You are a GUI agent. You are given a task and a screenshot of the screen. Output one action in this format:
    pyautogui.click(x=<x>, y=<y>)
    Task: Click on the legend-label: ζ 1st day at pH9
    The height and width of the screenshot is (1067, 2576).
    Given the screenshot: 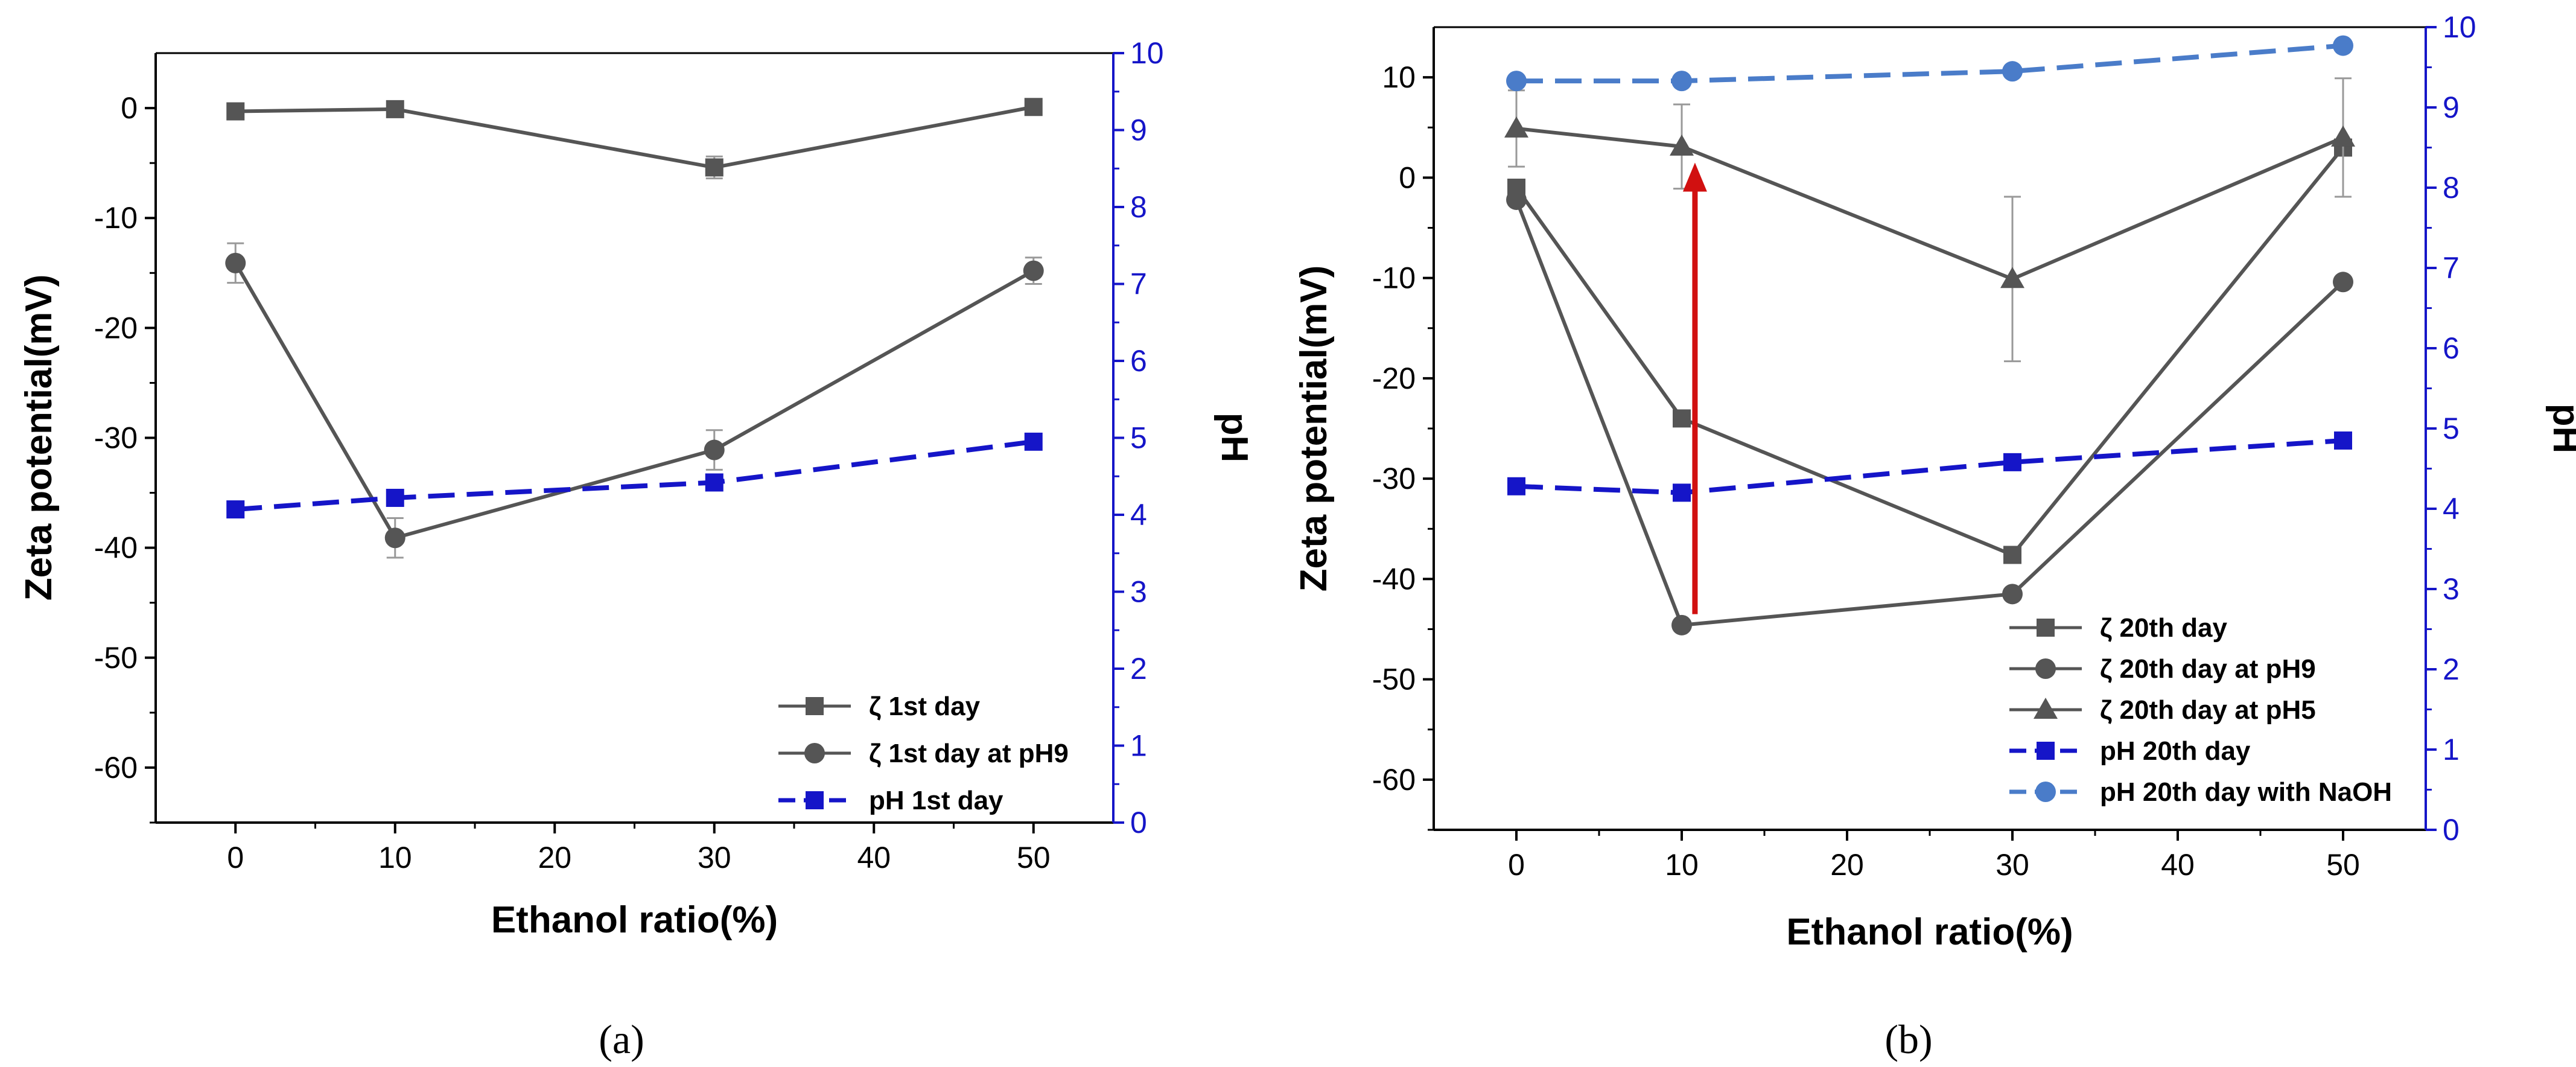 What is the action you would take?
    pyautogui.click(x=969, y=753)
    